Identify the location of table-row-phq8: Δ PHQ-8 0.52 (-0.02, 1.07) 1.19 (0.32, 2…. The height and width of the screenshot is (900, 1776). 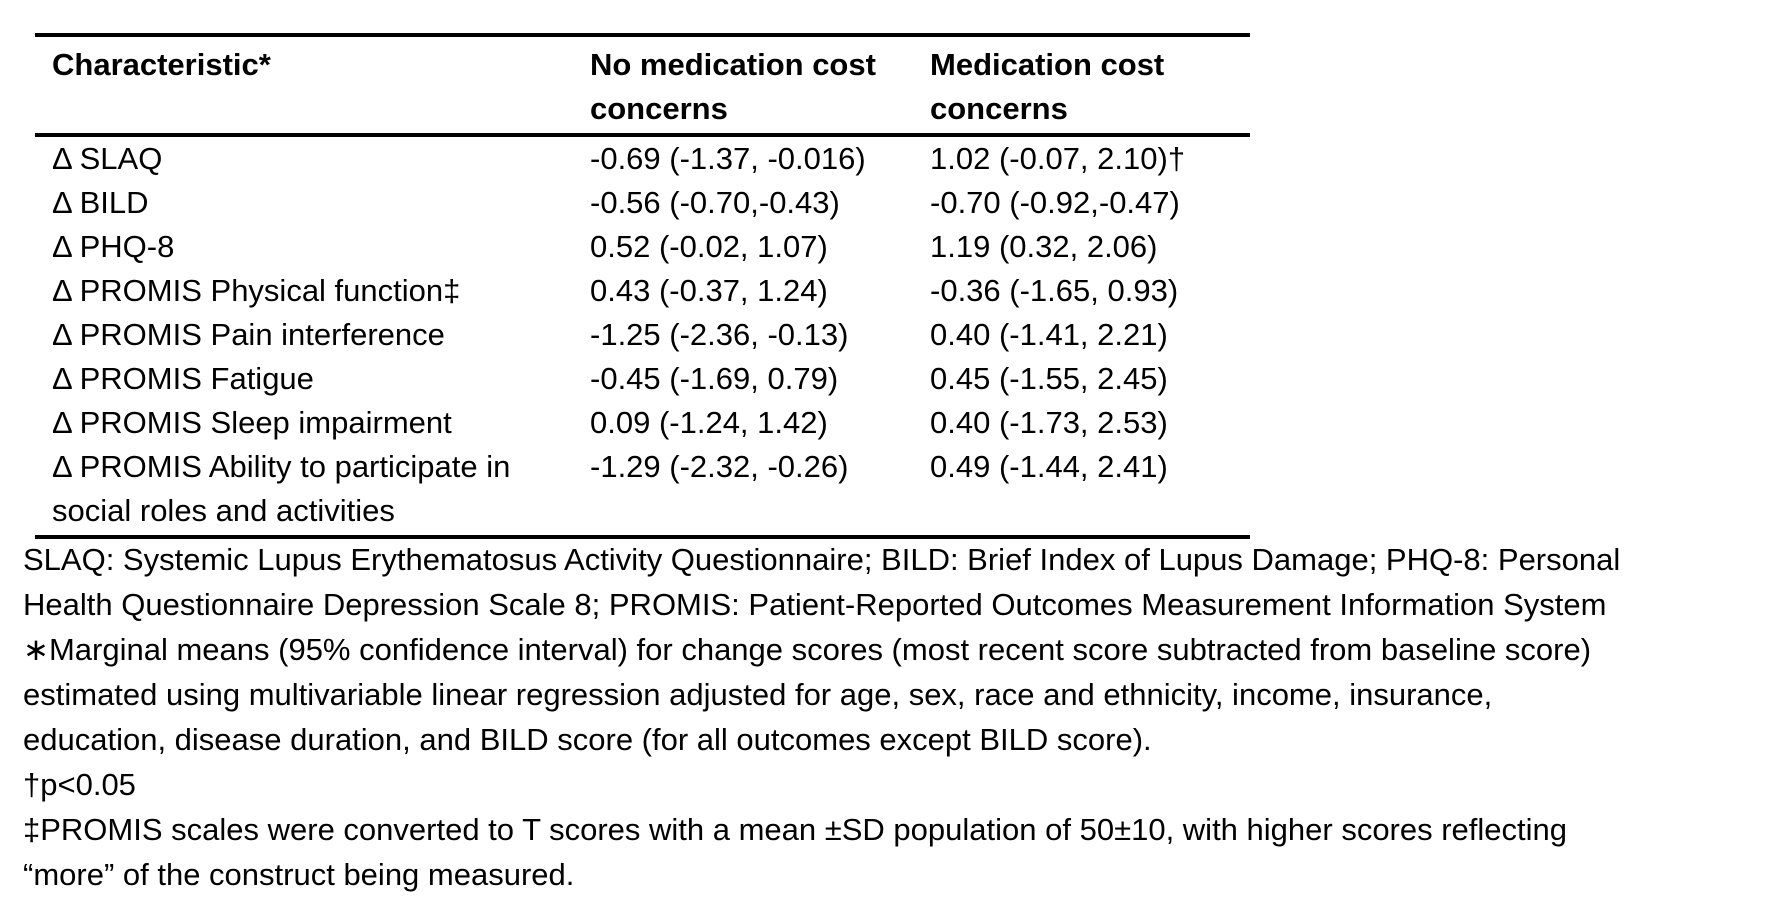
(642, 247).